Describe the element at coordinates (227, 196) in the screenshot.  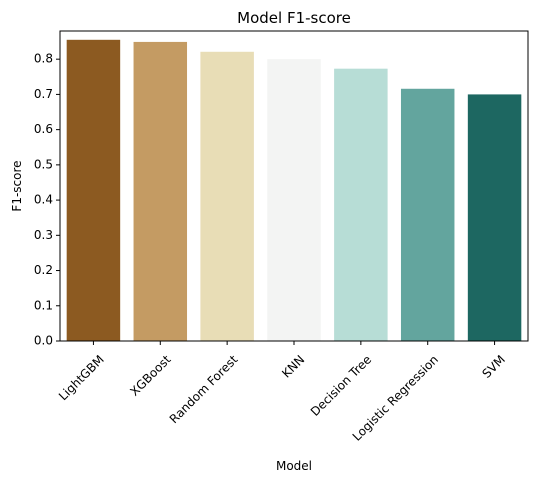
I see `bar-random-forest` at that location.